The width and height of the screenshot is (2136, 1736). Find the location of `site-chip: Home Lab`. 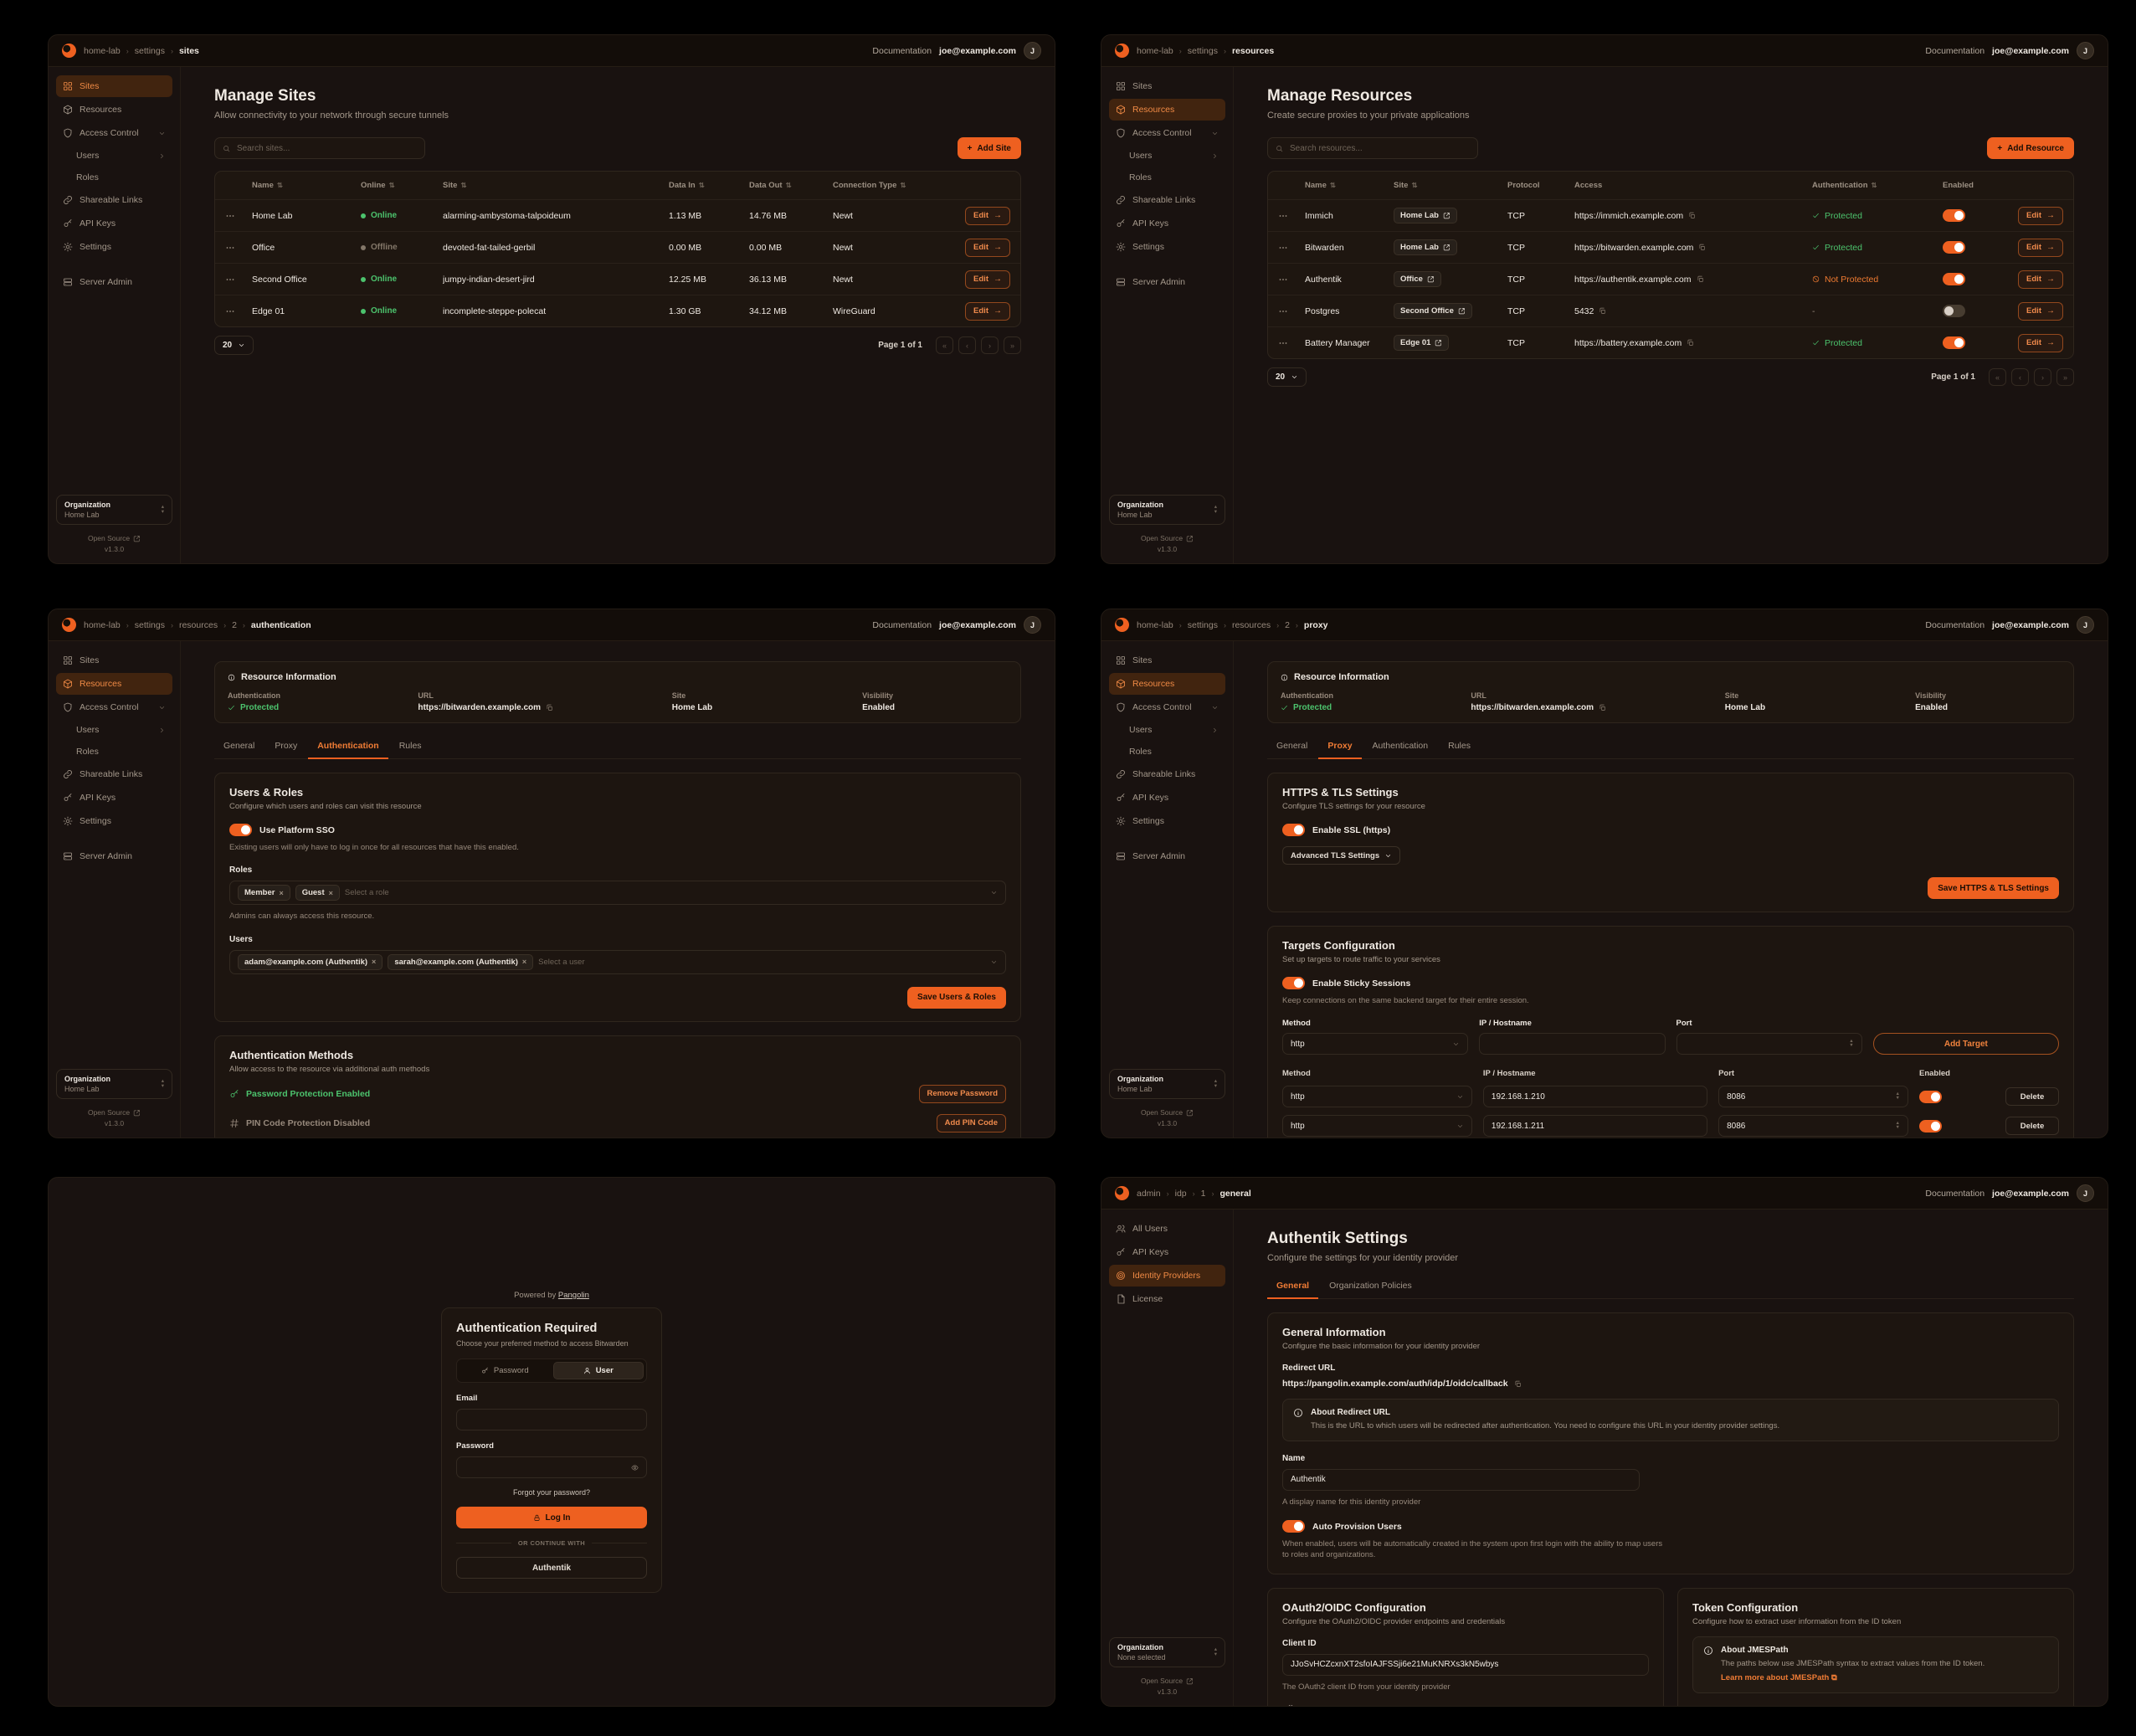

site-chip: Home Lab is located at coordinates (1425, 215).